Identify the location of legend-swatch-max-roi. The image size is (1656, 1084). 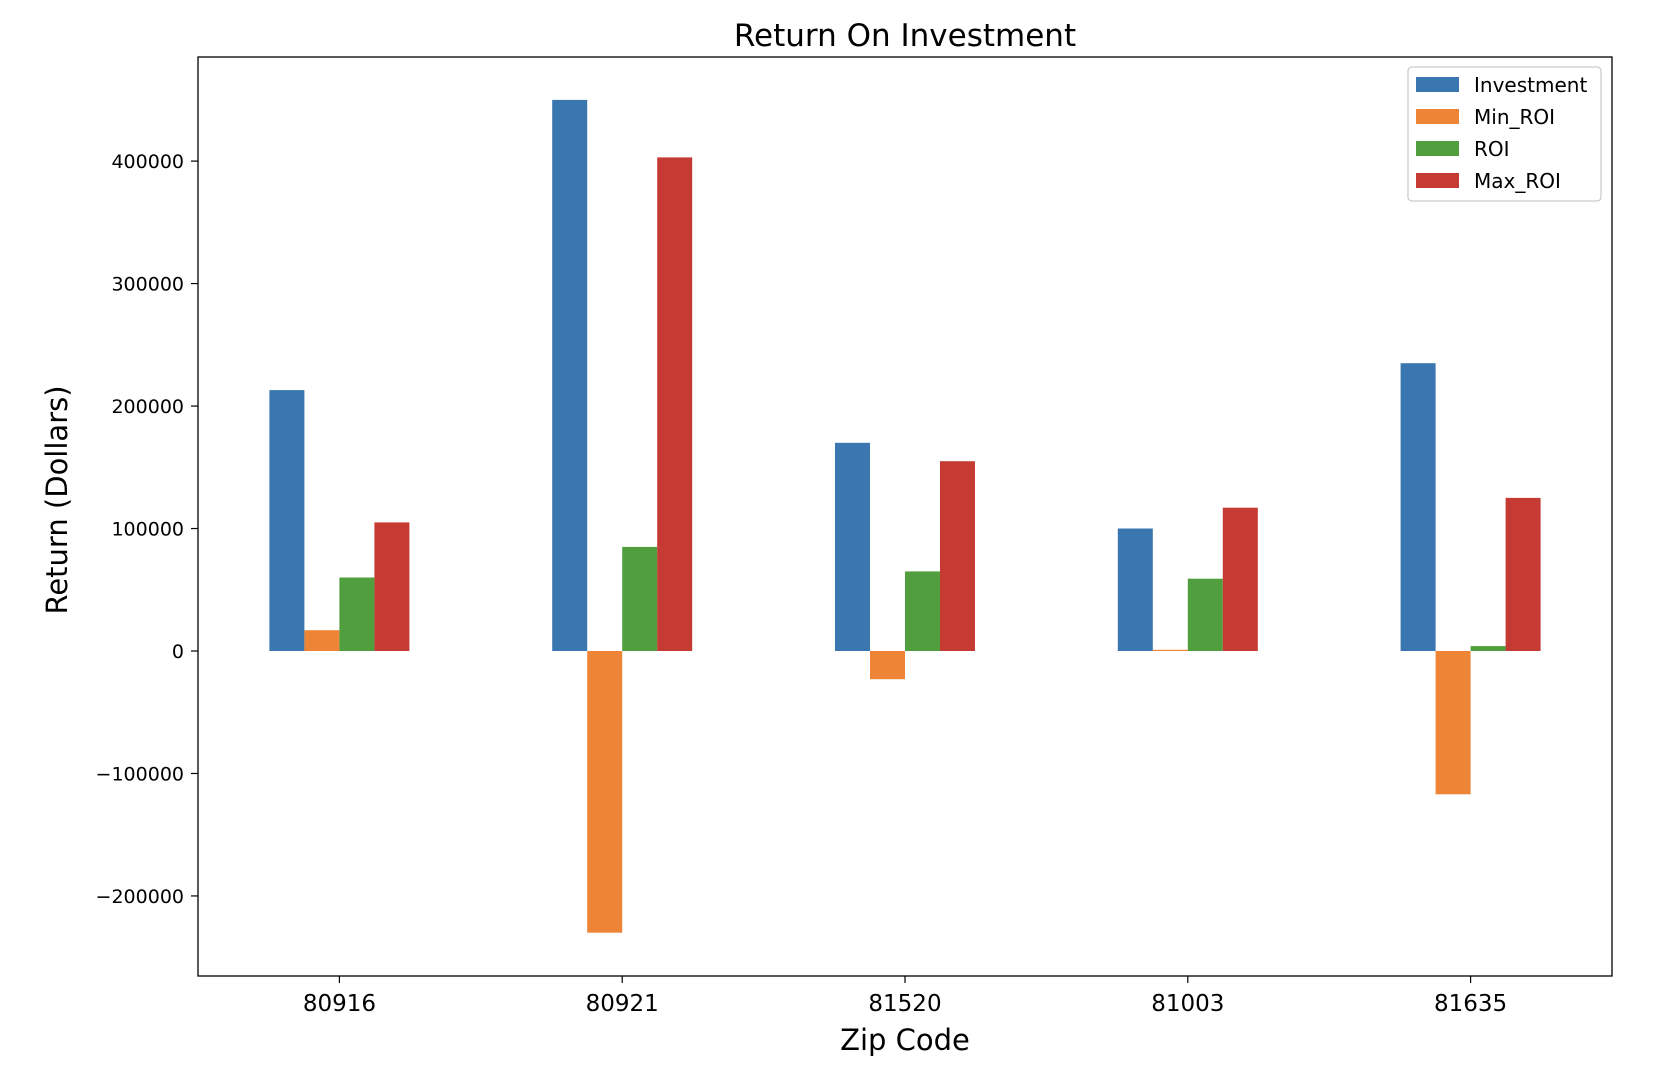
(1437, 180).